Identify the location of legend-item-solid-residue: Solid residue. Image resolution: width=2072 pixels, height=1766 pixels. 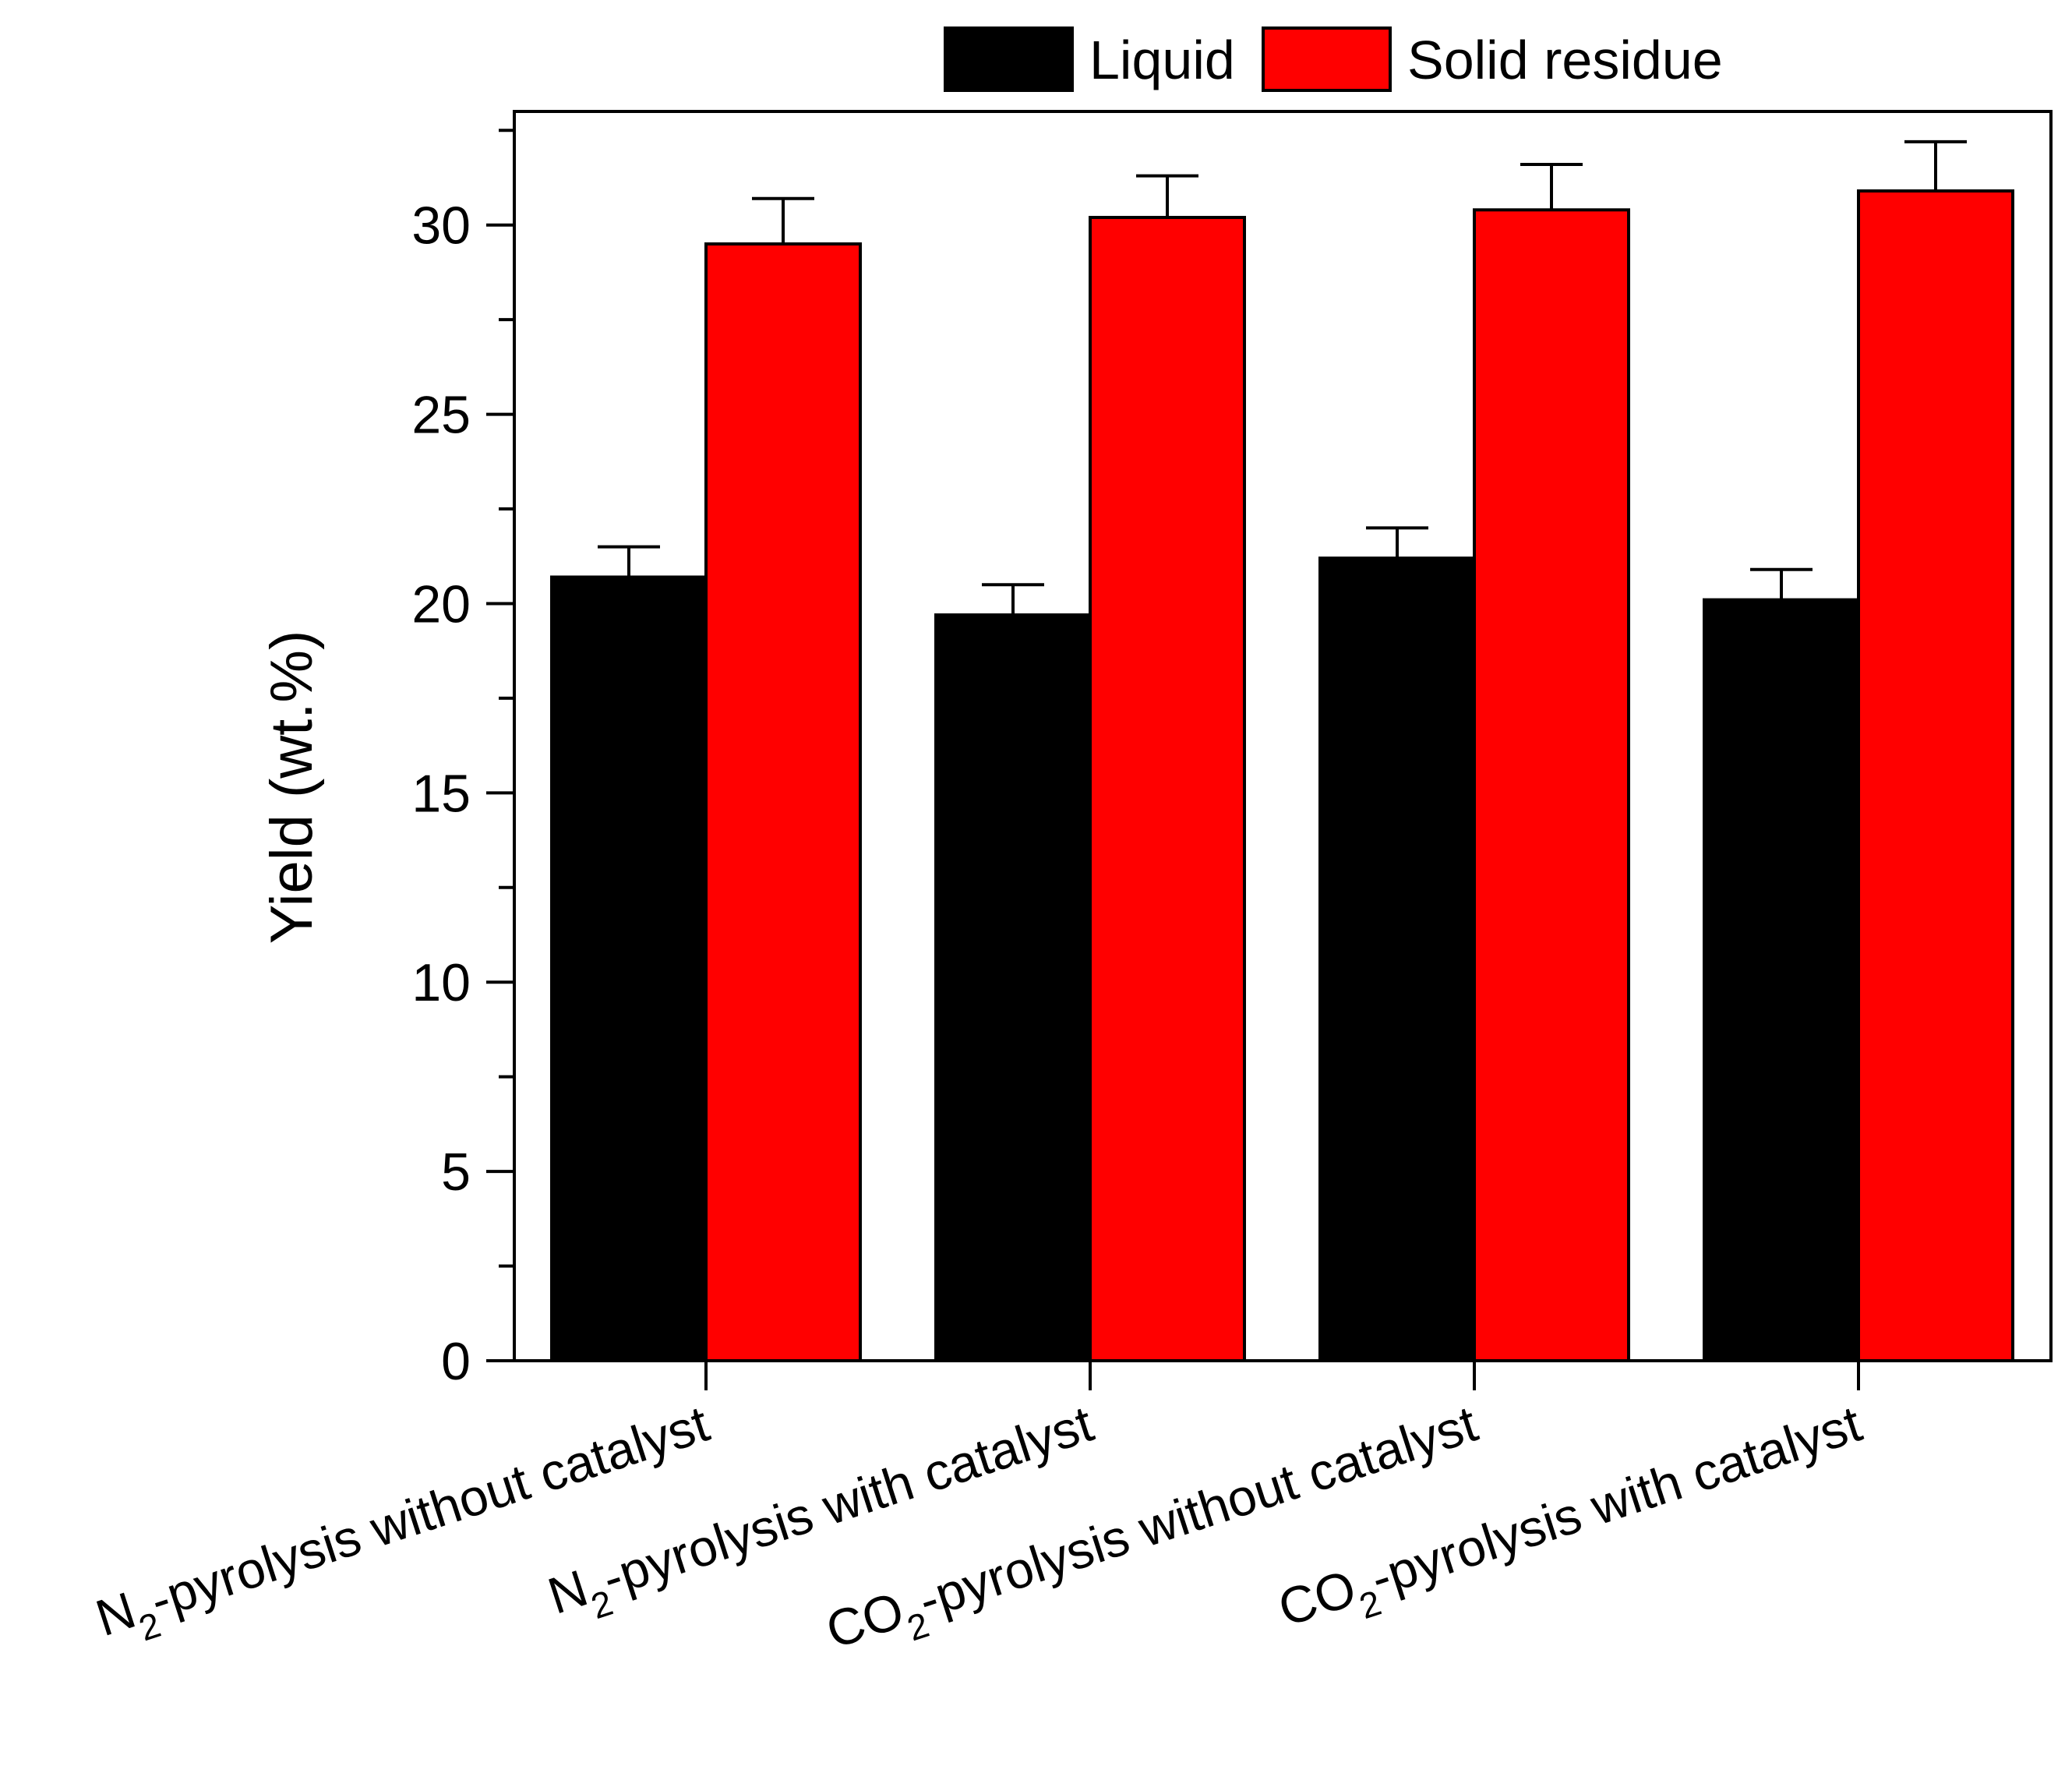
(1492, 59).